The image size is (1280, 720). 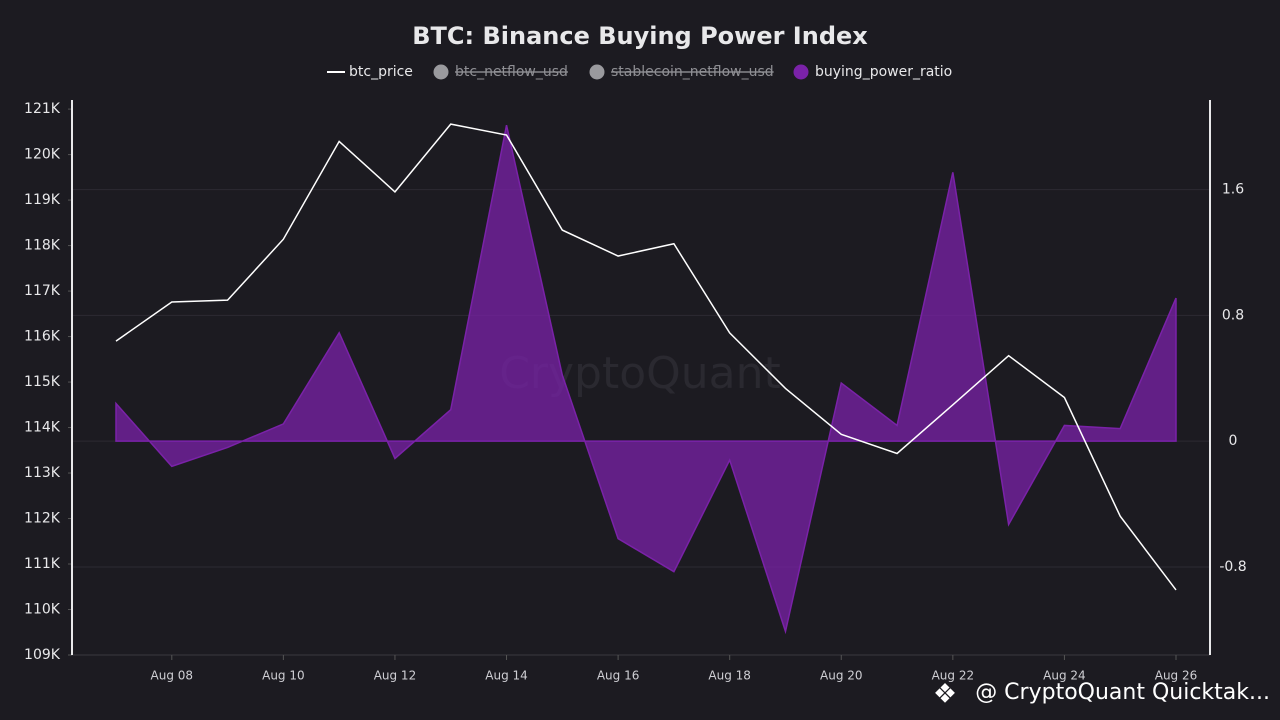 What do you see at coordinates (42, 655) in the screenshot?
I see `y-tick-label: 109K` at bounding box center [42, 655].